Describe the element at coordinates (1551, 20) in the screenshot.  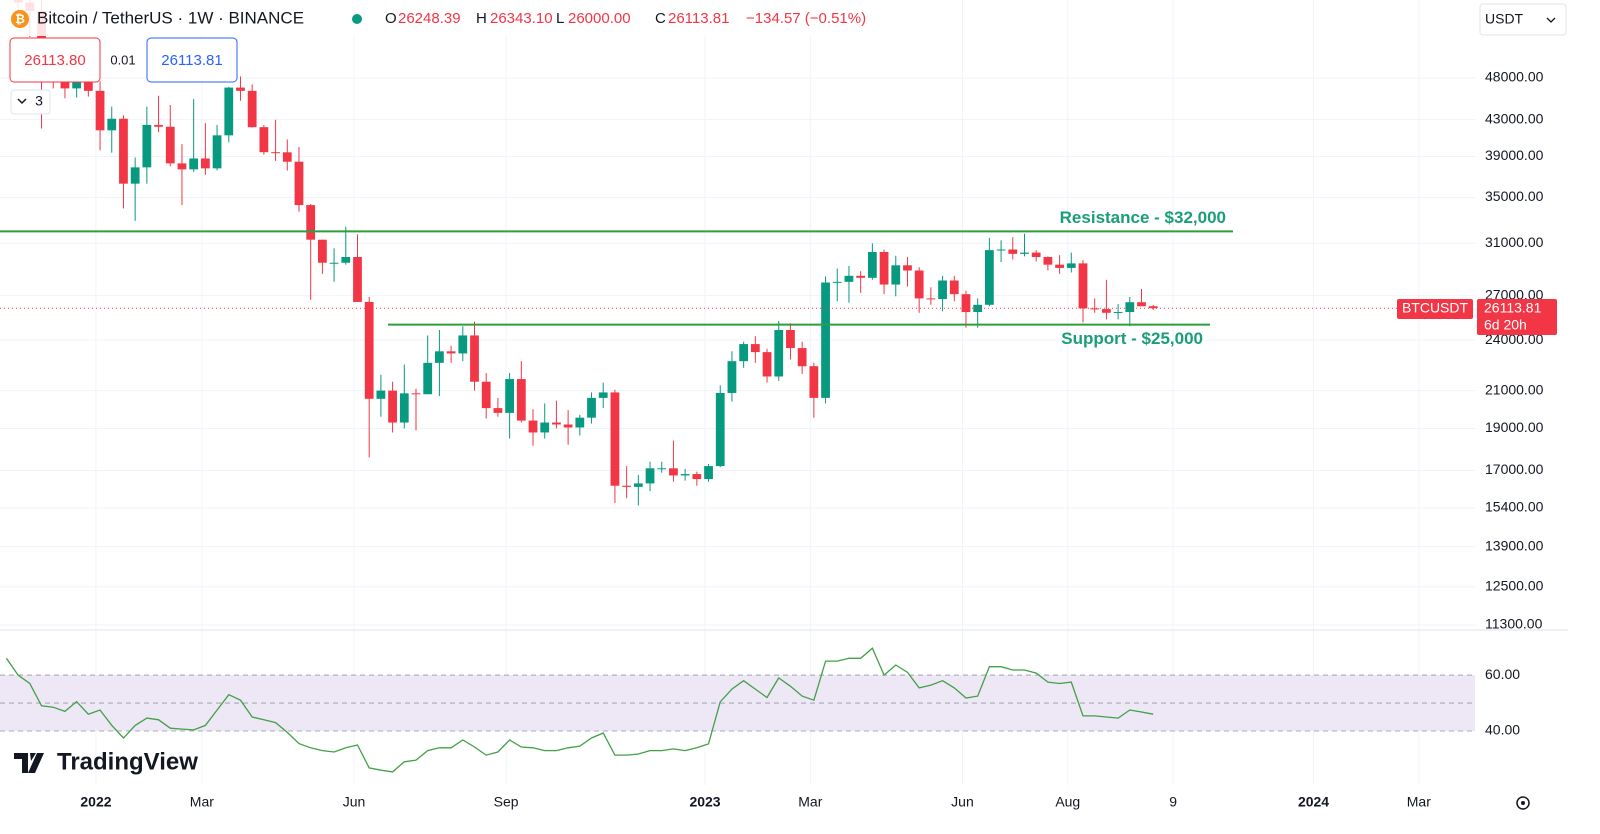
I see `chevron-icon` at that location.